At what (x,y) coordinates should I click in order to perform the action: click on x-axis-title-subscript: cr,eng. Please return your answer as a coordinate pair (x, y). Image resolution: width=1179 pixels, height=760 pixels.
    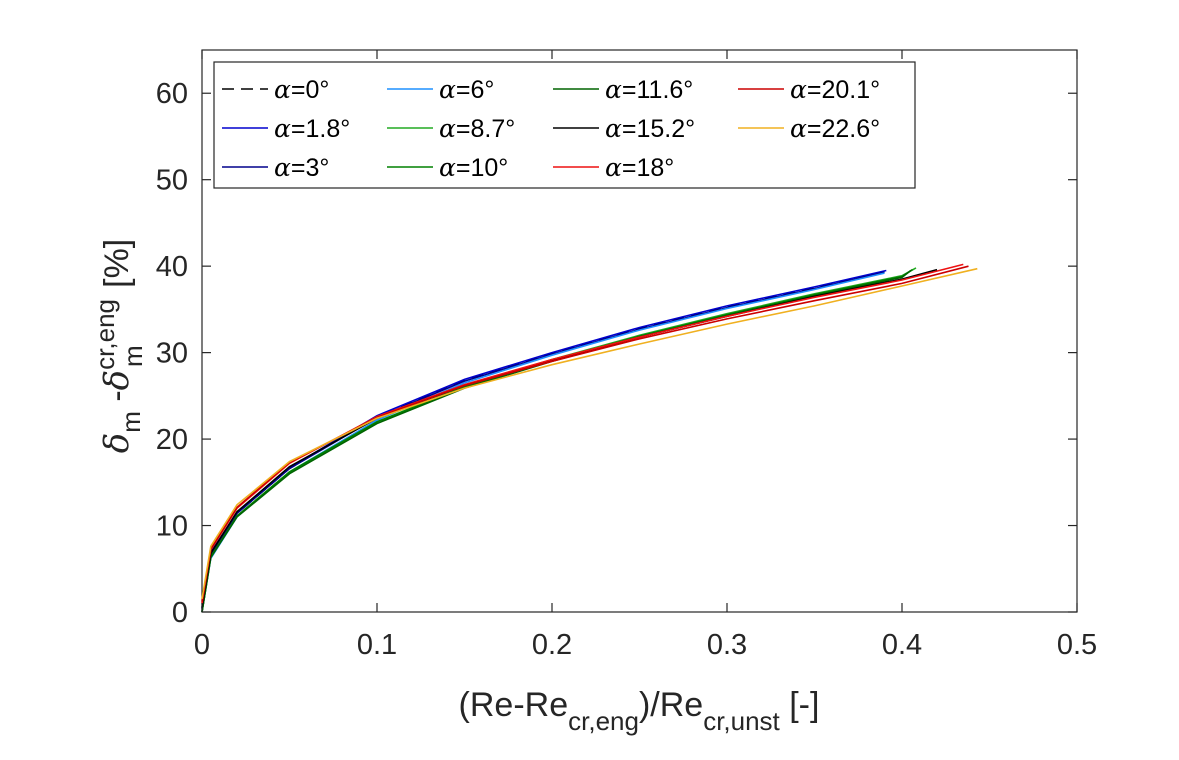
    Looking at the image, I should click on (603, 721).